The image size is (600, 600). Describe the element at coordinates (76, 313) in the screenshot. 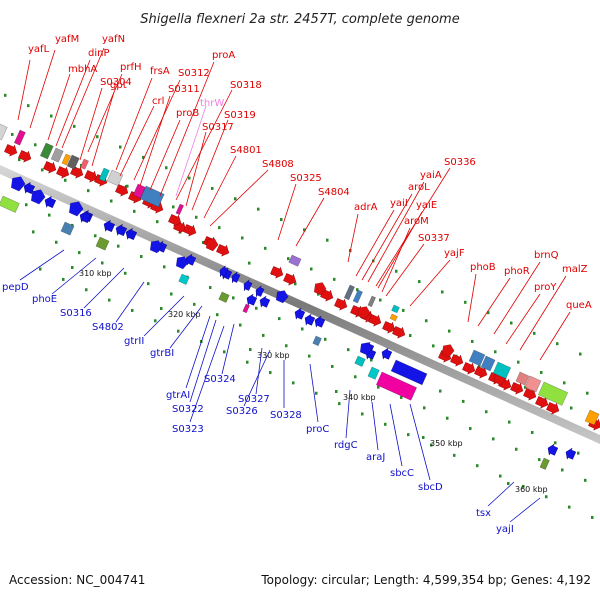

I see `gene-label-s0316: S0316` at that location.